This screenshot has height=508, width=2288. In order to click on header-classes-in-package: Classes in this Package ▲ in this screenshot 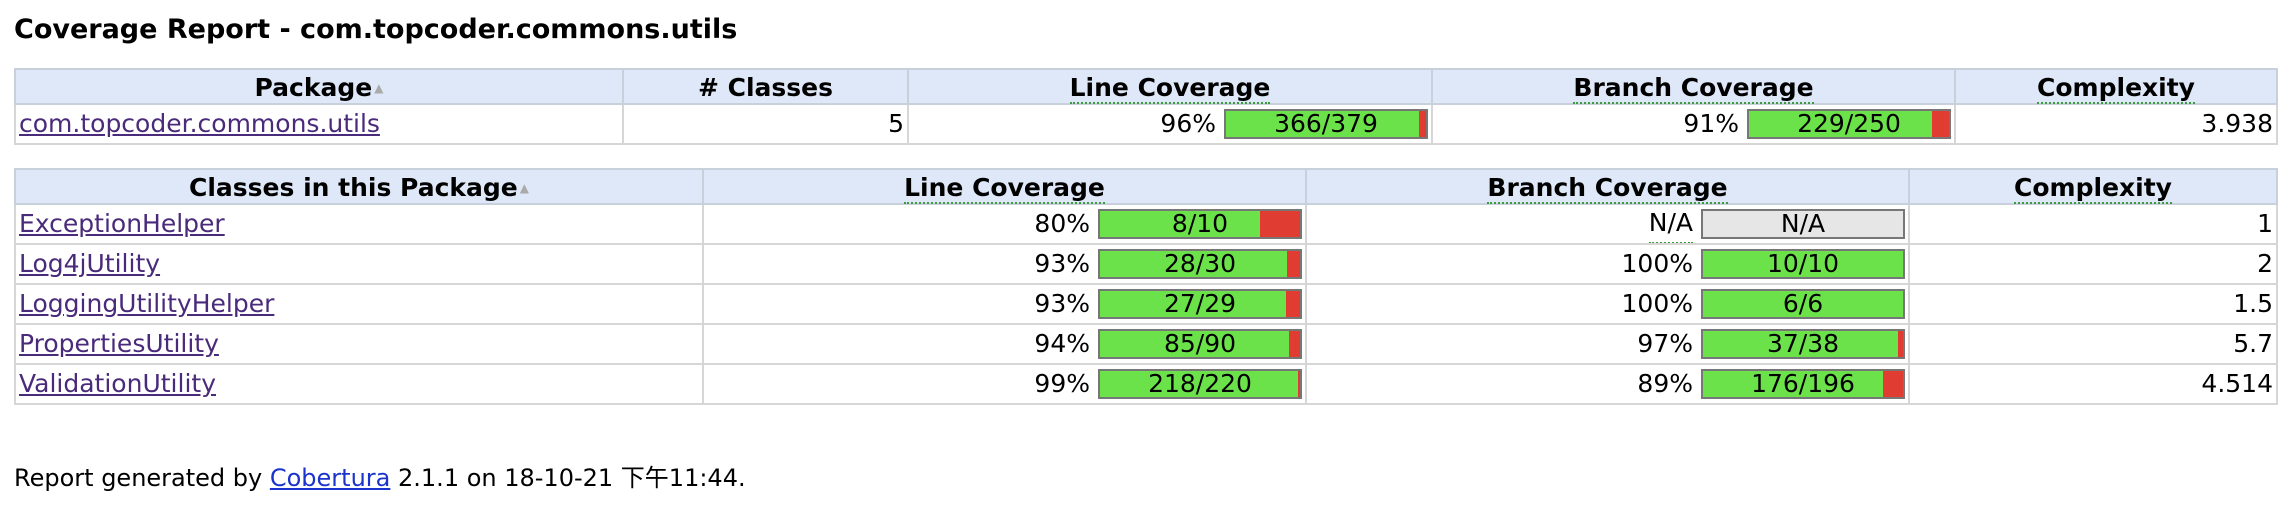, I will do `click(359, 186)`.